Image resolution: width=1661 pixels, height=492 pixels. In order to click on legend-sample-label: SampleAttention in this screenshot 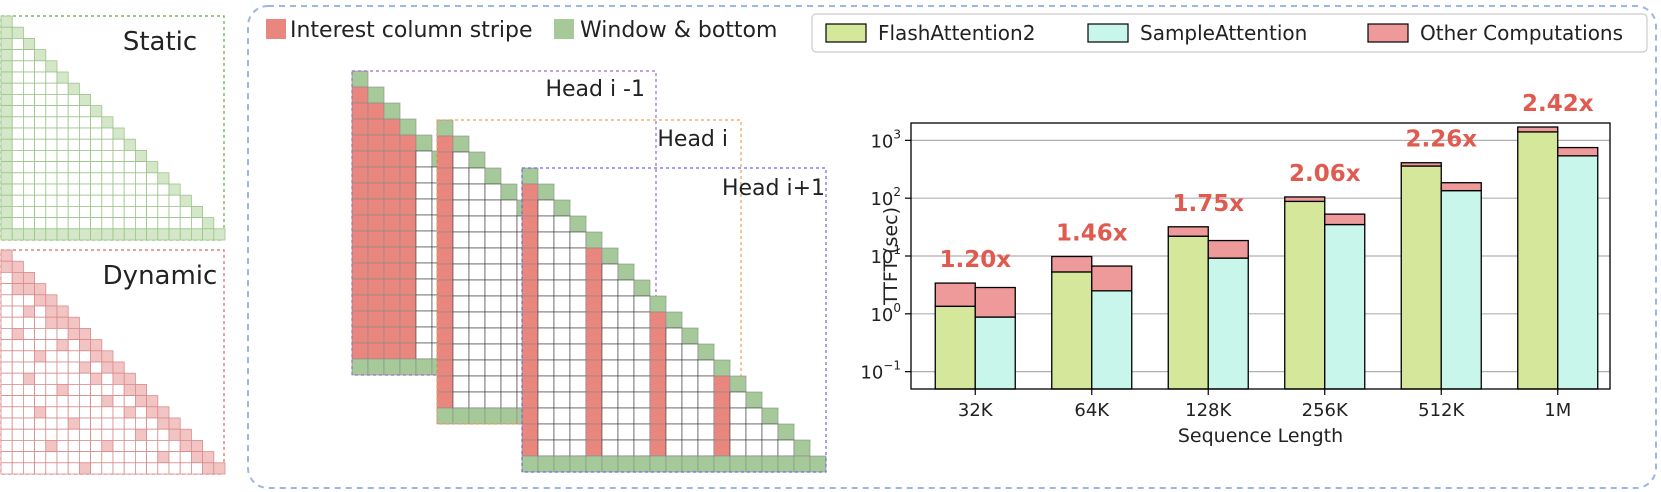, I will do `click(1223, 33)`.